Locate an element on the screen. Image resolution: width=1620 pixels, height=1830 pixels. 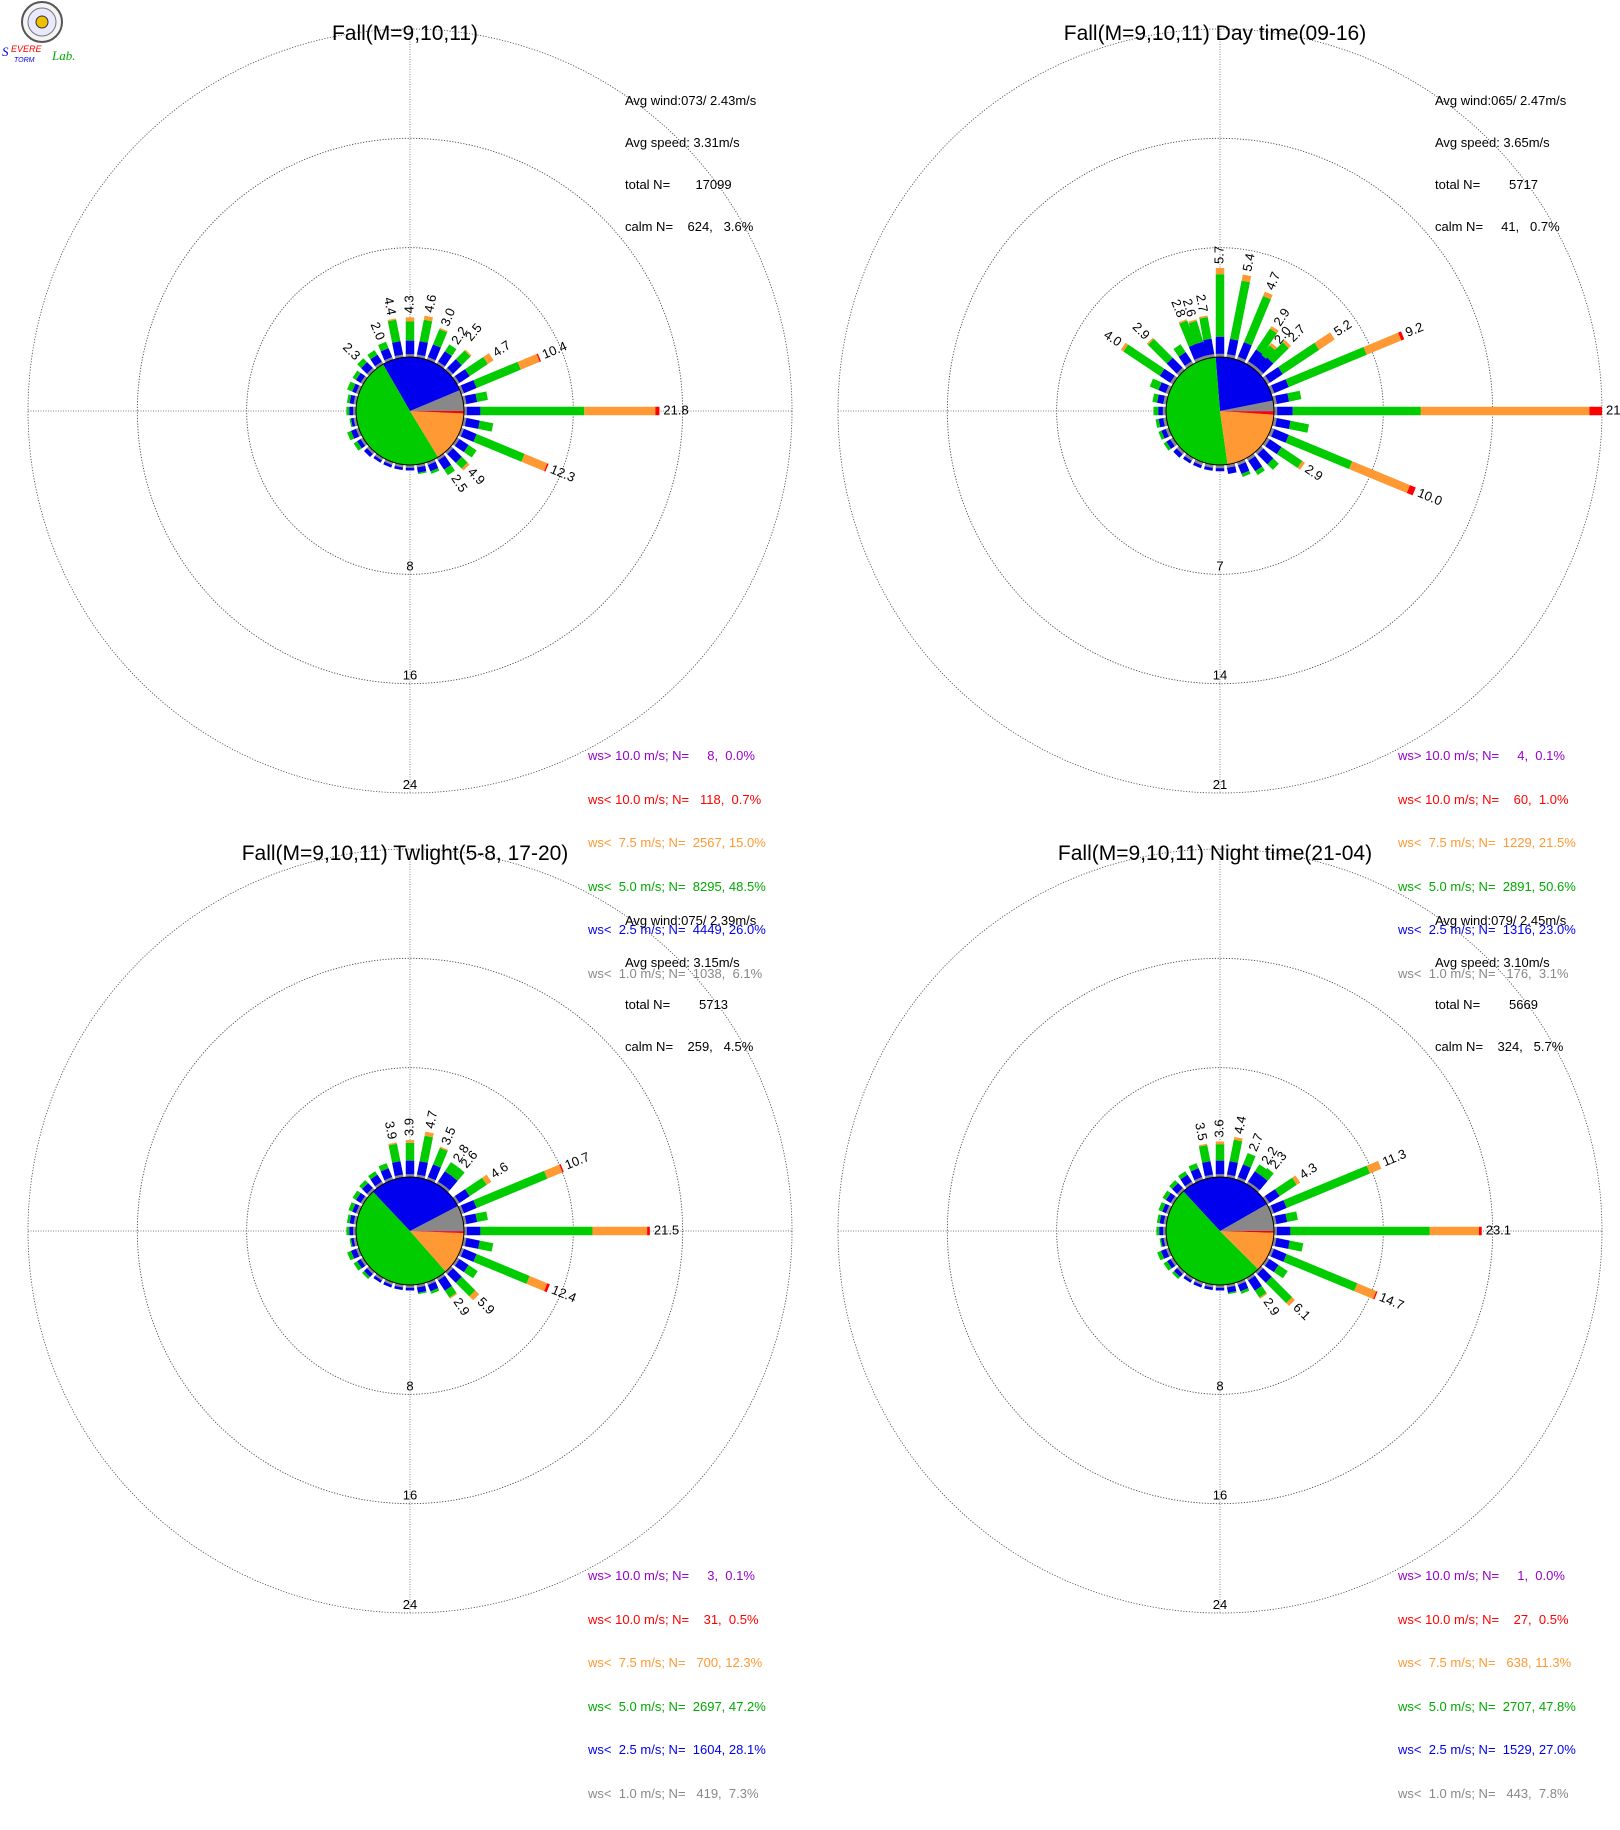
legend-entry: ws< 7.5 m/s; N= 700, 12.3% is located at coordinates (677, 1663).